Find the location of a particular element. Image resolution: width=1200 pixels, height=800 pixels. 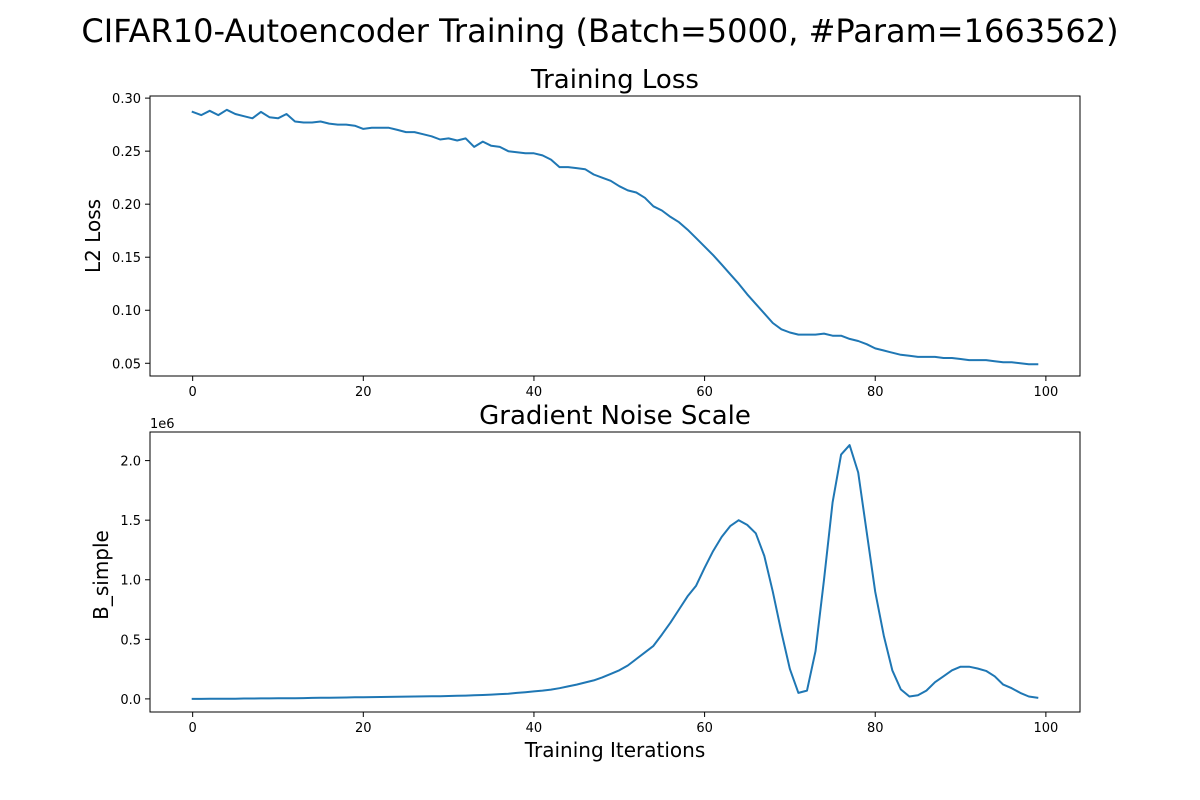

training-loss-xtick-label: 60 is located at coordinates (704, 392).